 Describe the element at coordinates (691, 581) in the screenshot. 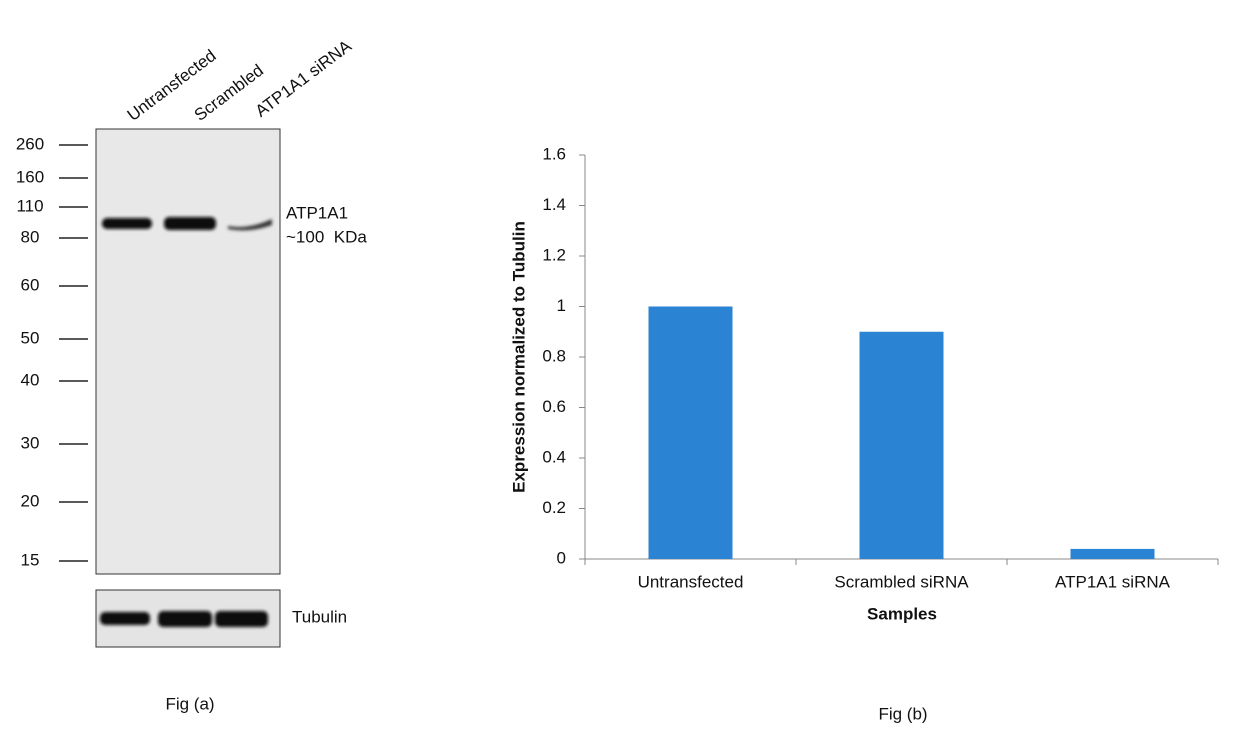

I see `x-tick-label: Untransfected` at that location.